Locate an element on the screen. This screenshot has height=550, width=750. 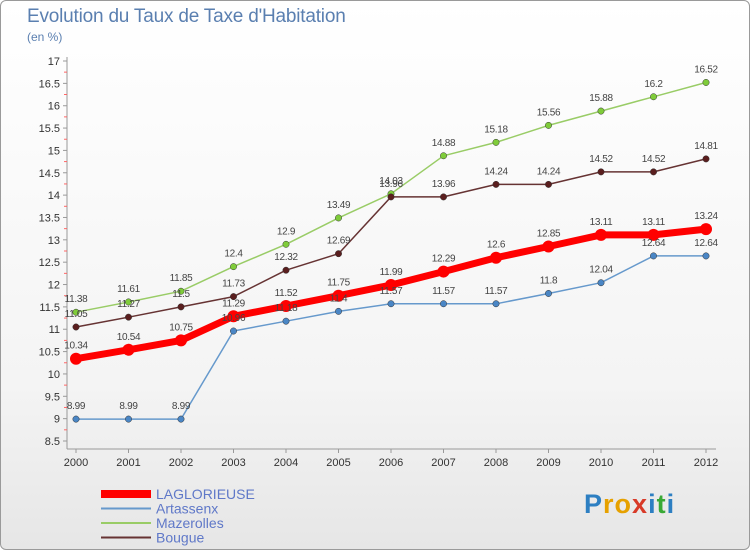
x-tick-label: 2009 is located at coordinates (548, 463).